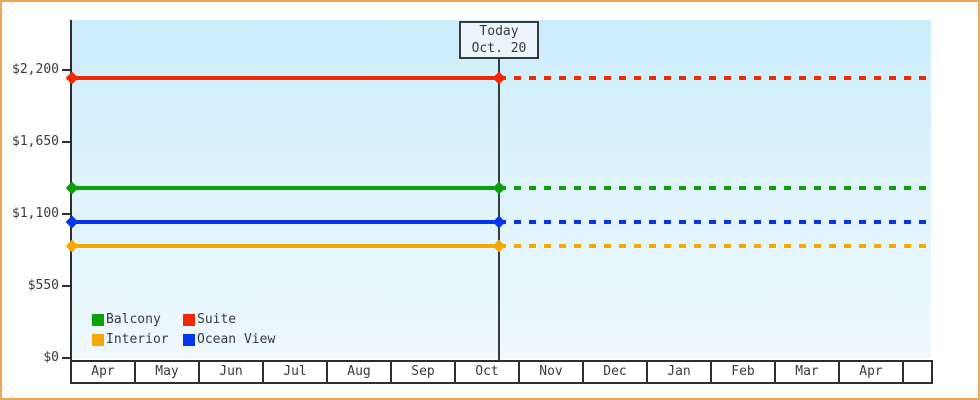 The width and height of the screenshot is (980, 400). What do you see at coordinates (35, 213) in the screenshot?
I see `y-axis-tick-label: $1,100` at bounding box center [35, 213].